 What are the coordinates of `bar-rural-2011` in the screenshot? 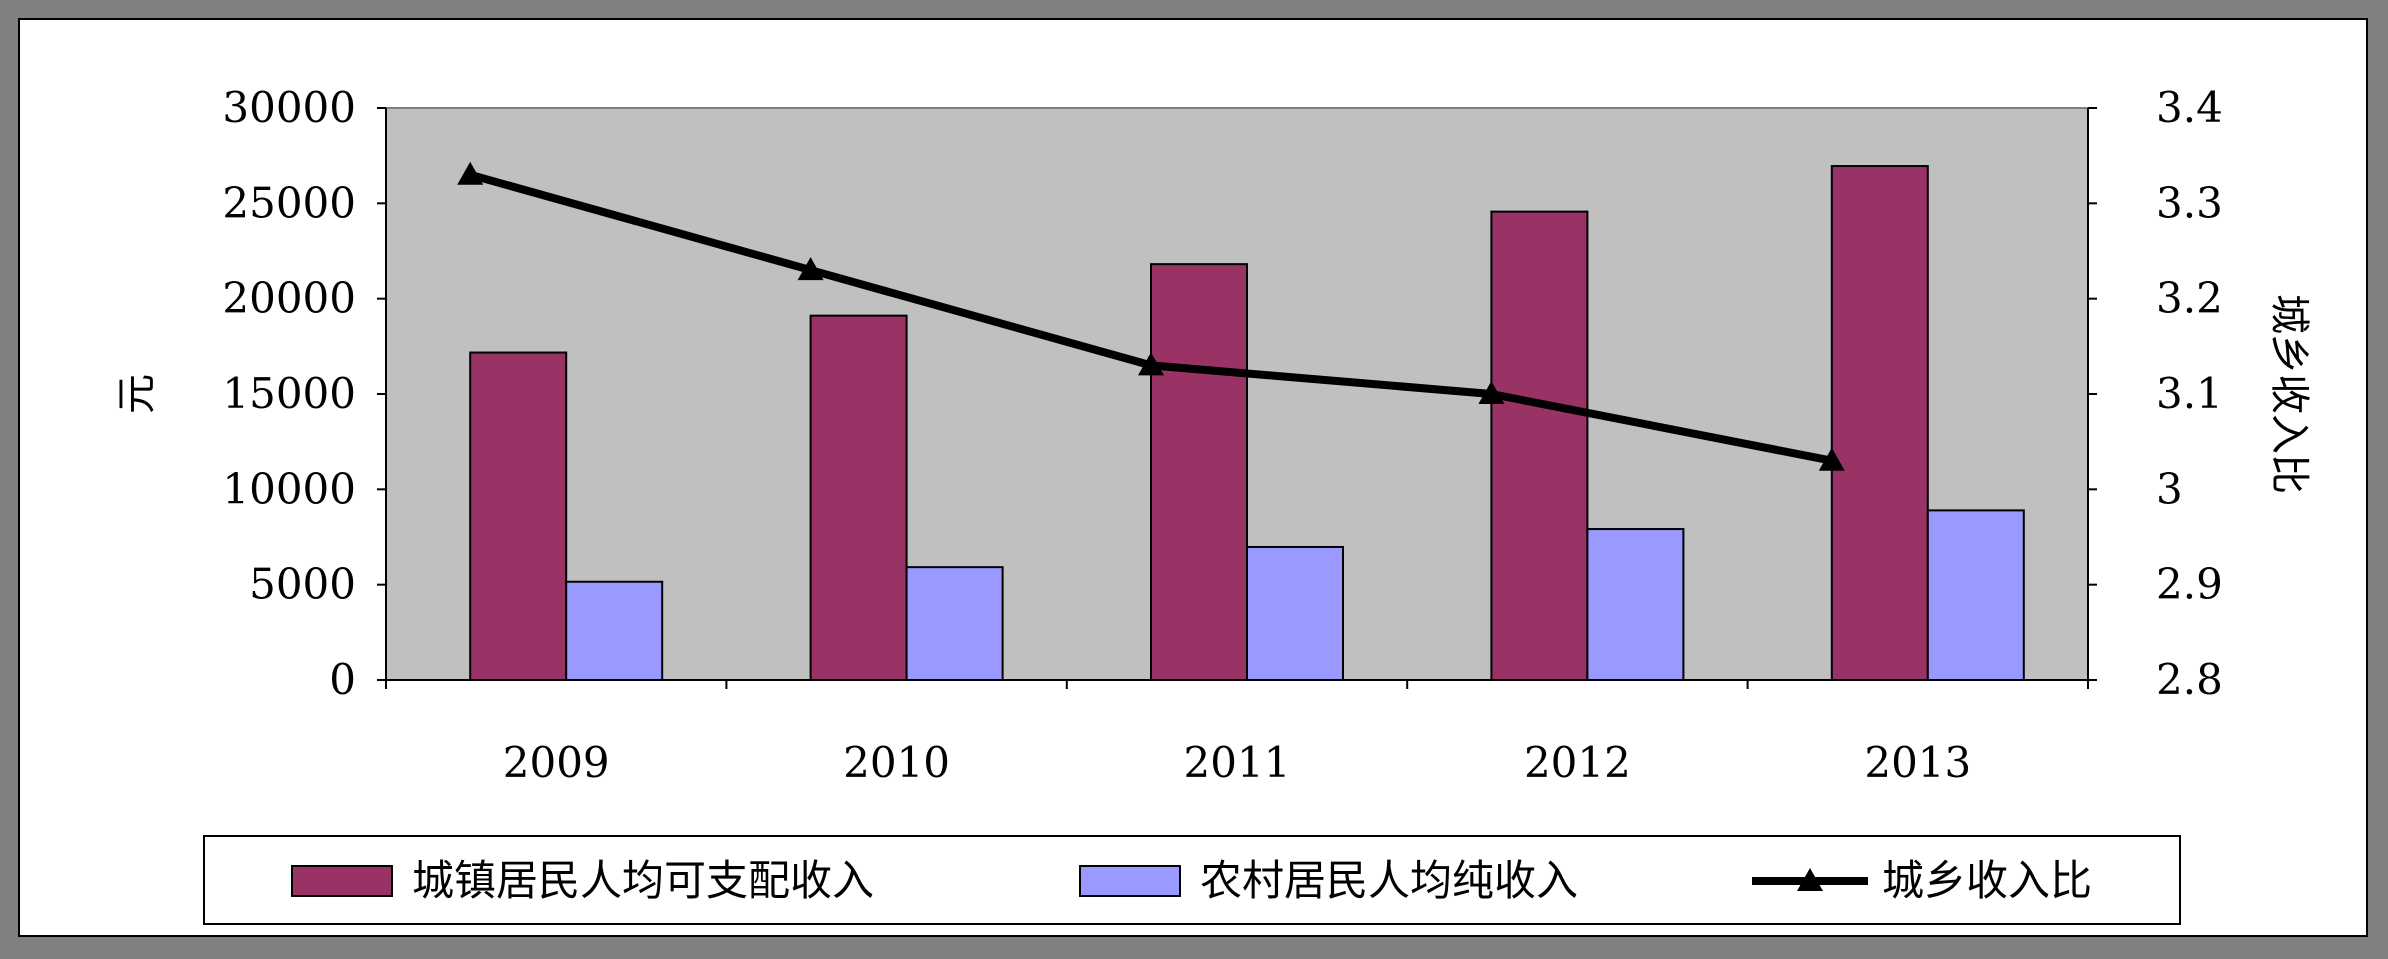 It's located at (1295, 613).